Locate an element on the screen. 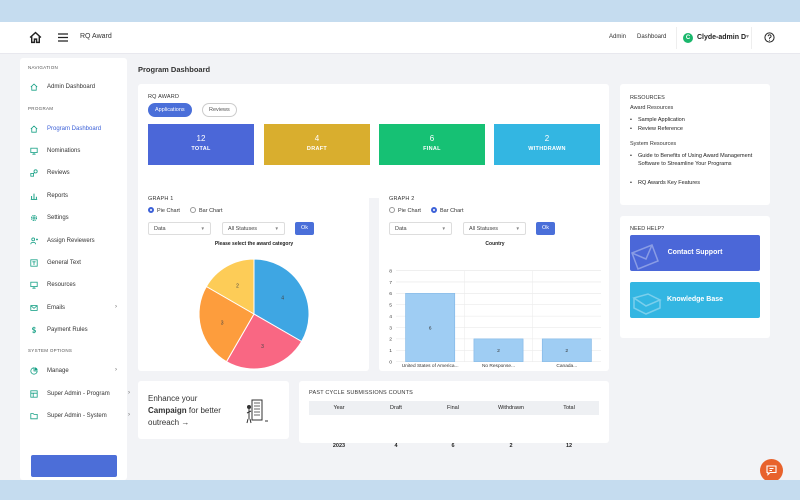 The height and width of the screenshot is (500, 800). home-icon is located at coordinates (35, 37).